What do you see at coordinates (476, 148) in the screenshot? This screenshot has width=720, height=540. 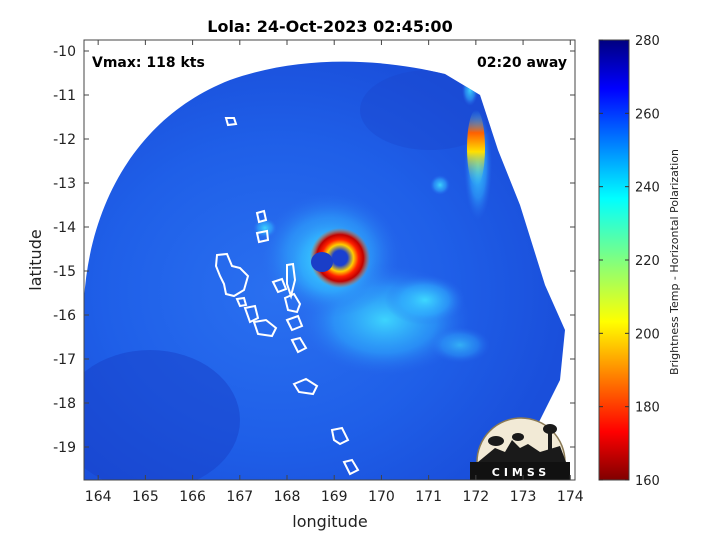 I see `eastern-rainband` at bounding box center [476, 148].